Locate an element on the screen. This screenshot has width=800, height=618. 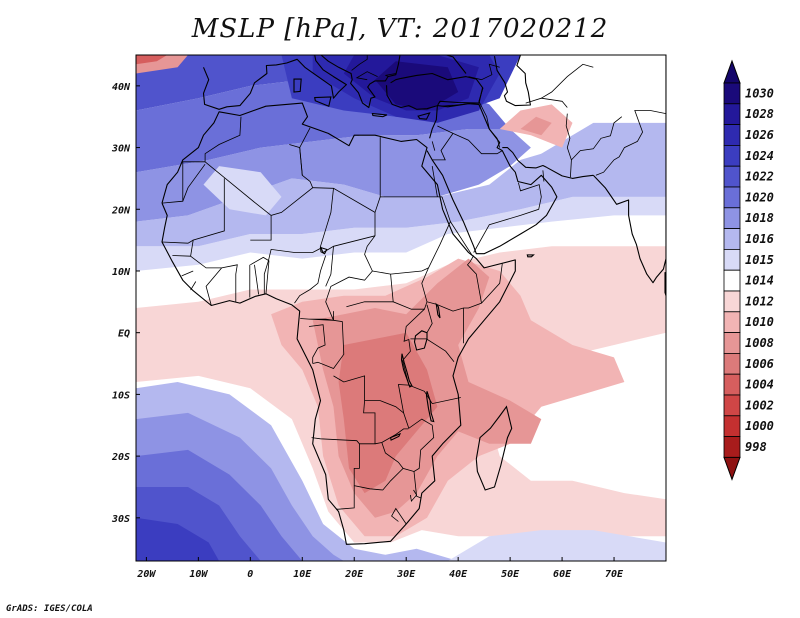
y-tick-label: 40N is located at coordinates (121, 87).